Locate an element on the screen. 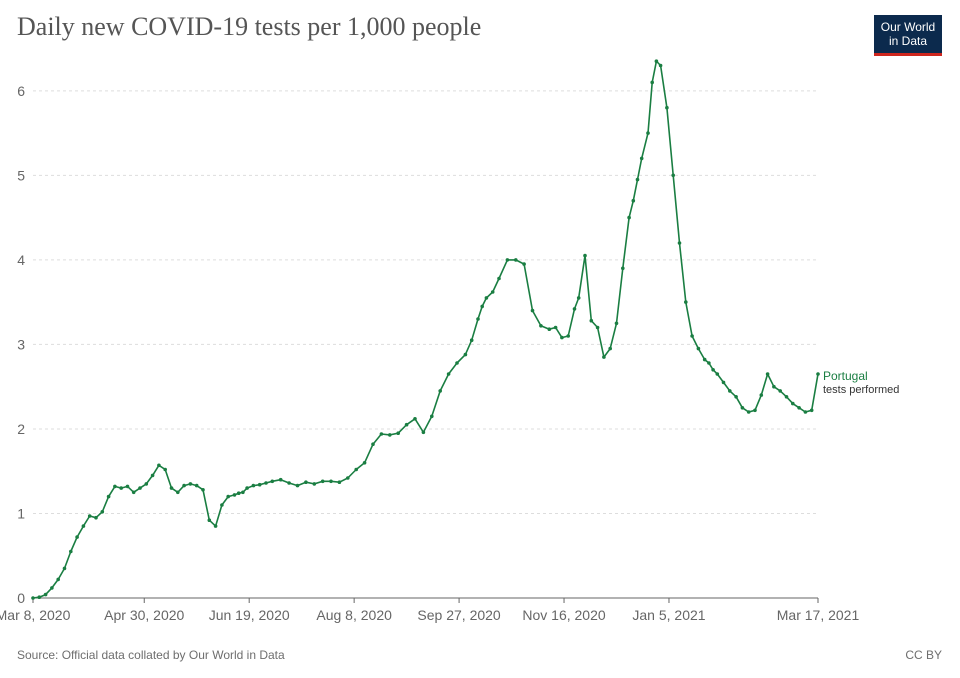 This screenshot has width=960, height=678. logo-line-1: Our World is located at coordinates (908, 27).